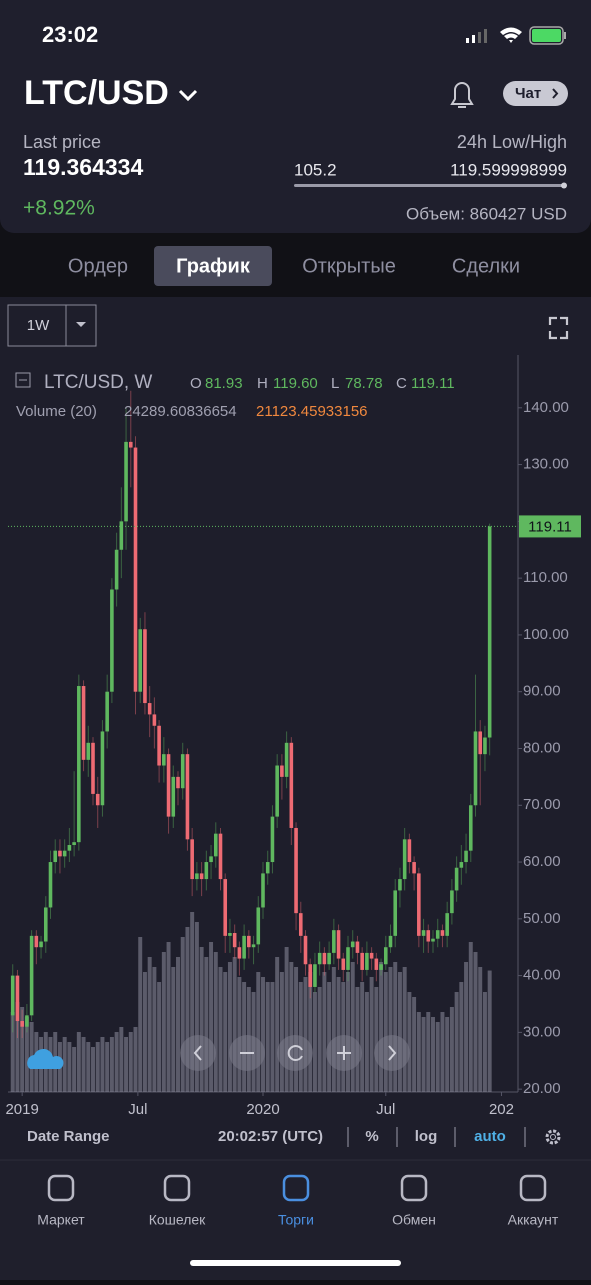  Describe the element at coordinates (545, 577) in the screenshot. I see `y-tick-label: 110.00` at that location.